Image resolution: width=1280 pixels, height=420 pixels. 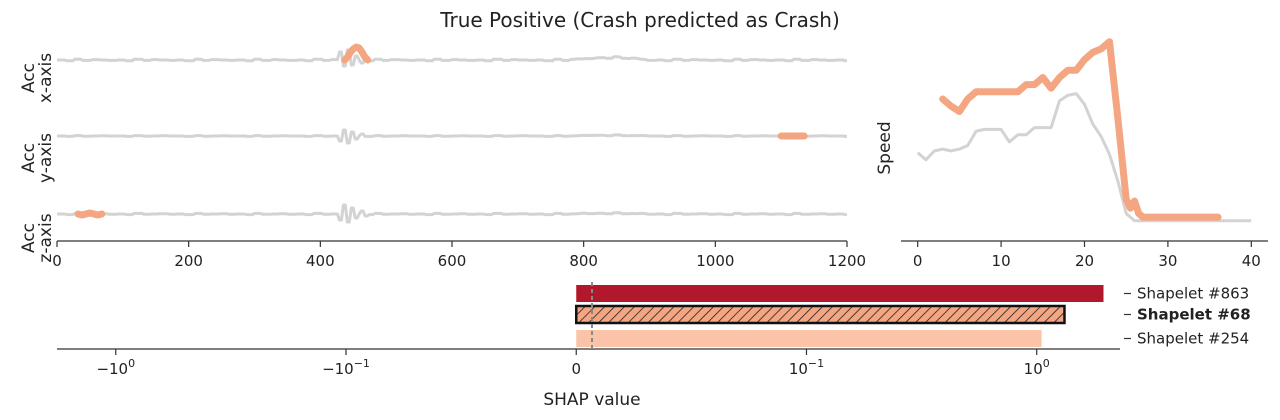 I want to click on acc-x-ylabel-line1: Acc, so click(x=29, y=78).